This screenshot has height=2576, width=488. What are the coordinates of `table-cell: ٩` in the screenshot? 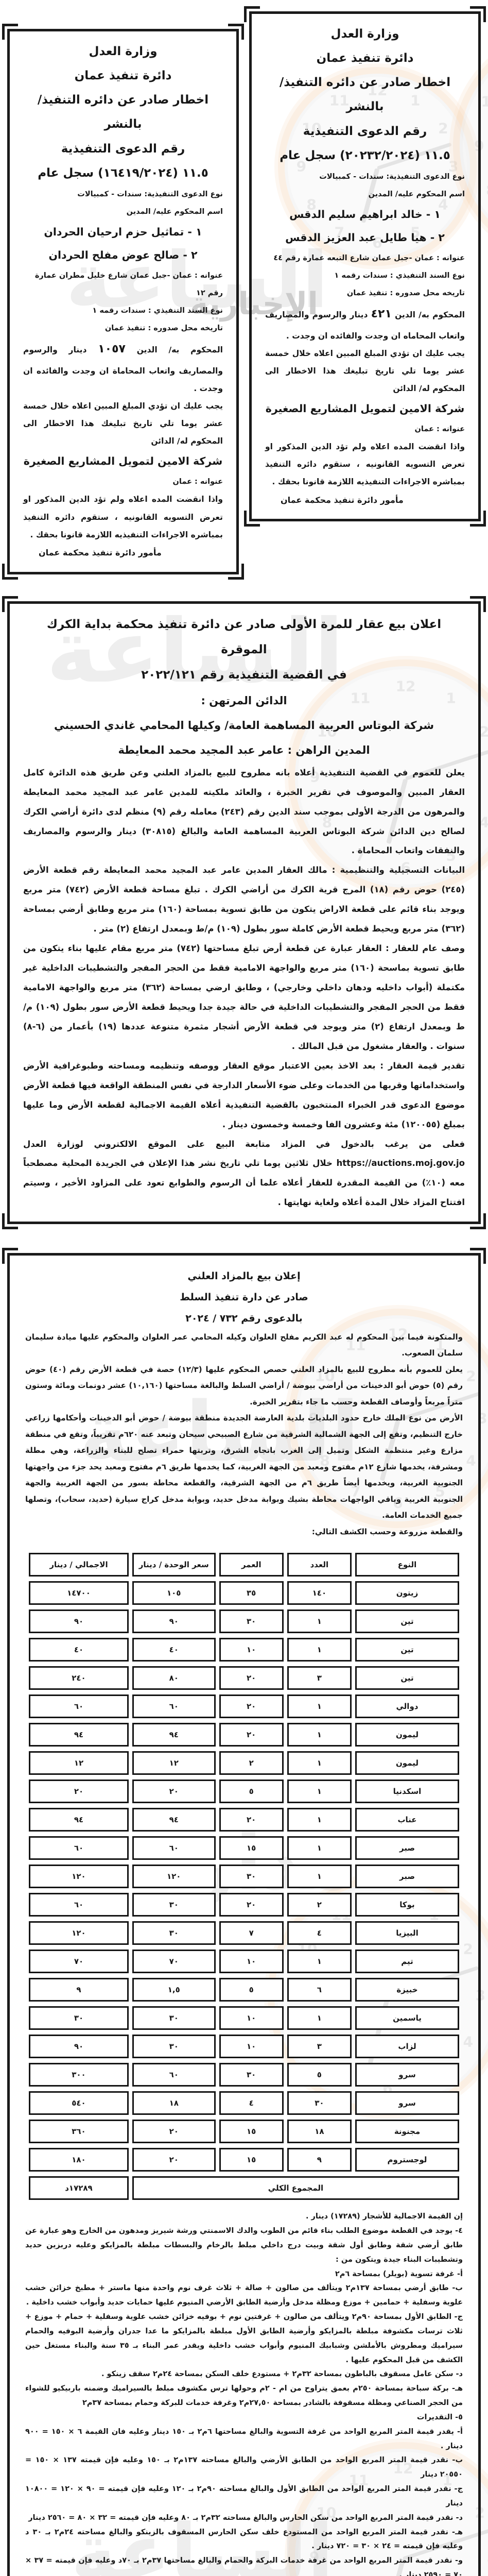 It's located at (79, 1990).